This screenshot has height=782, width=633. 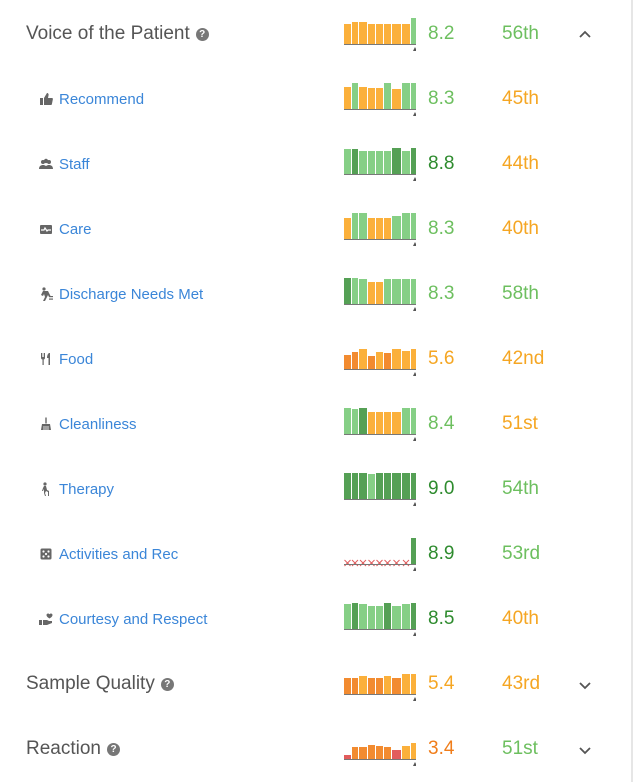 What do you see at coordinates (117, 34) in the screenshot?
I see `row-label: Voice of the Patient?` at bounding box center [117, 34].